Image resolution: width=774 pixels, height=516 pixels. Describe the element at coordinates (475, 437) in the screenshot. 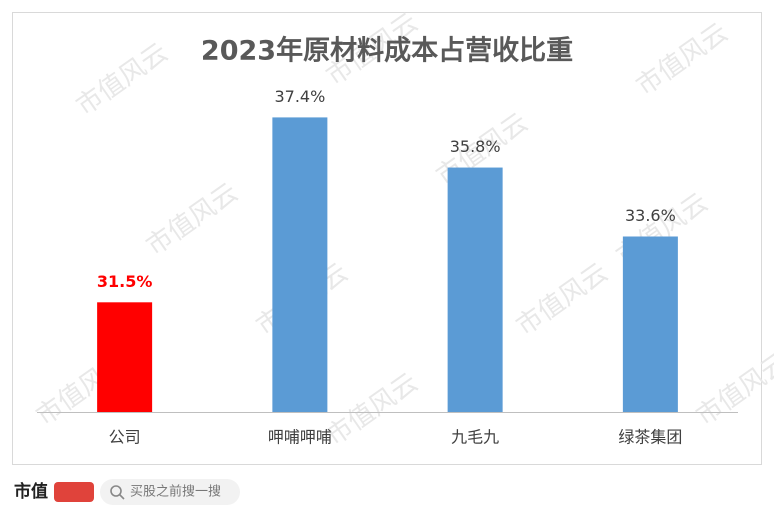

I see `x-tick-label: 九毛九` at that location.